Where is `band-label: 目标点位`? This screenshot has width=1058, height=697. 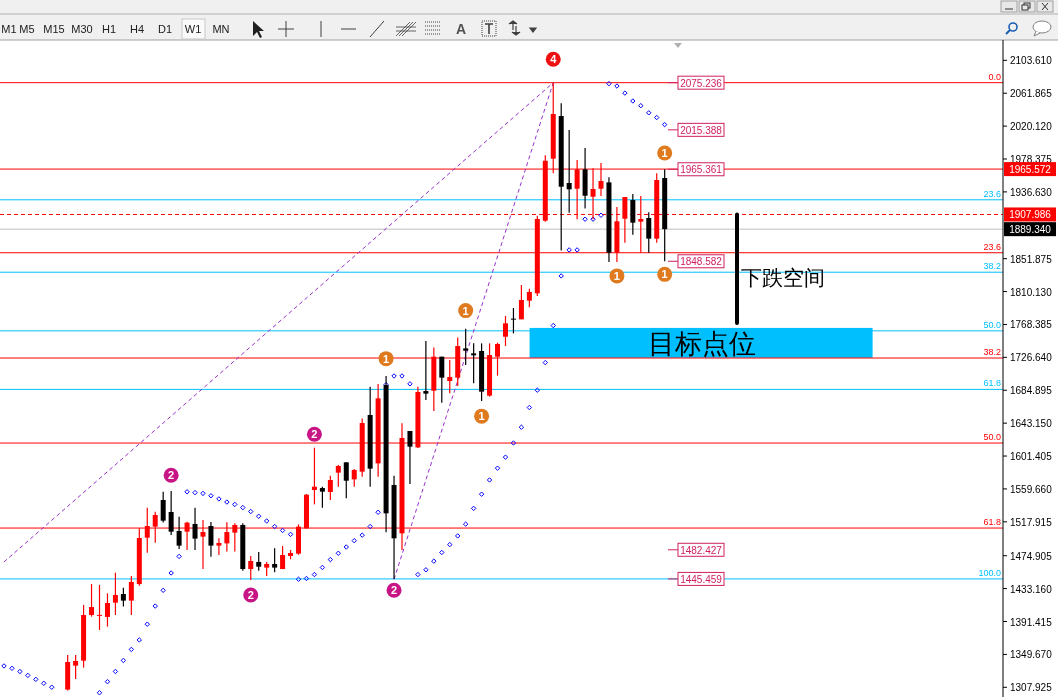 band-label: 目标点位 is located at coordinates (702, 343).